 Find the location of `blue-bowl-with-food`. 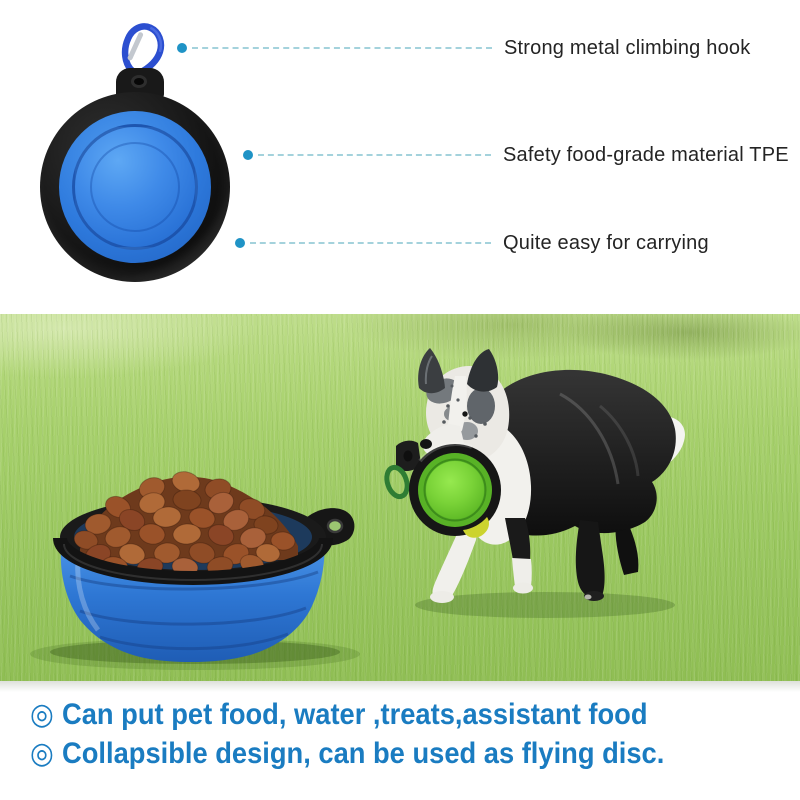

blue-bowl-with-food is located at coordinates (195, 570).